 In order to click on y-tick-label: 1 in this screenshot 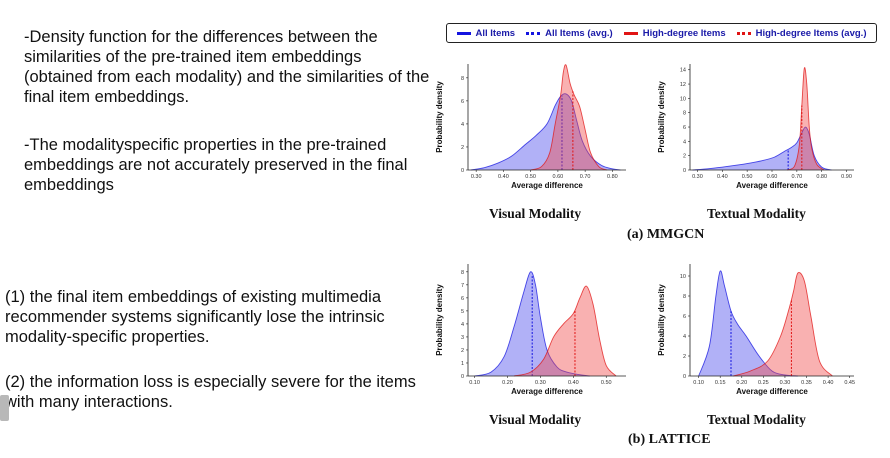, I will do `click(462, 364)`.